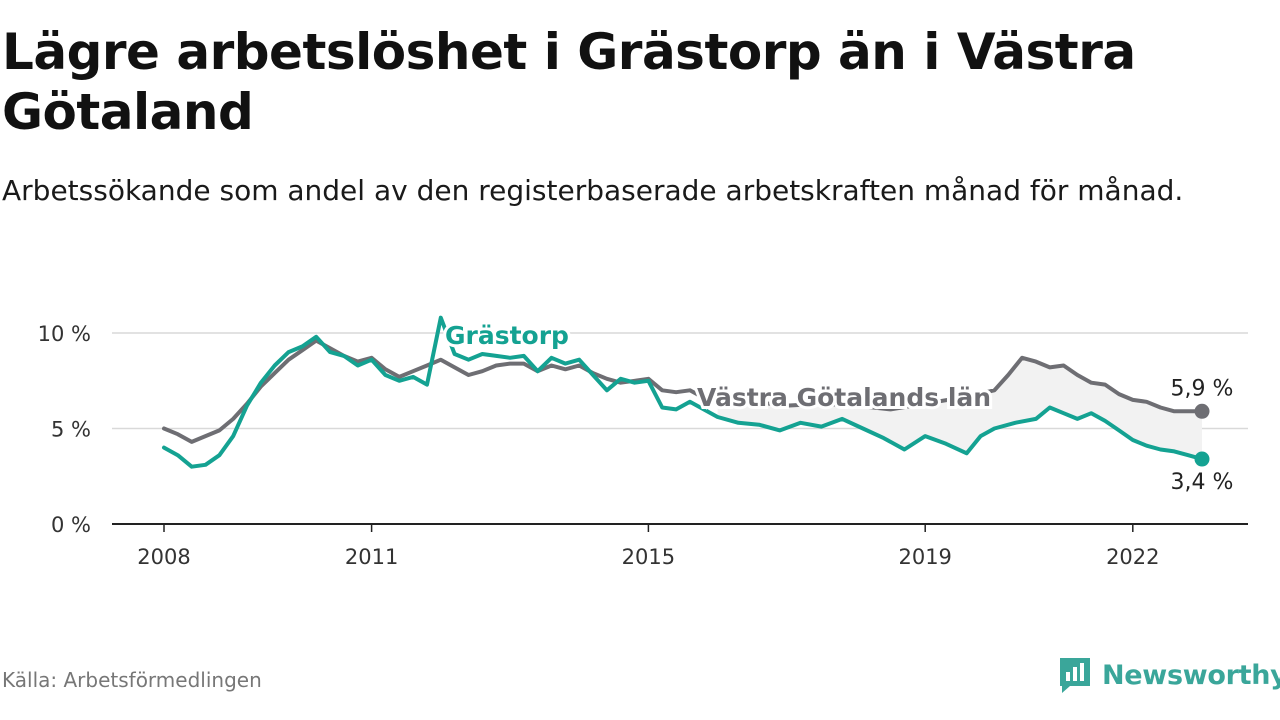 Image resolution: width=1280 pixels, height=720 pixels. Describe the element at coordinates (64, 334) in the screenshot. I see `y-tick-label: 10 %` at that location.